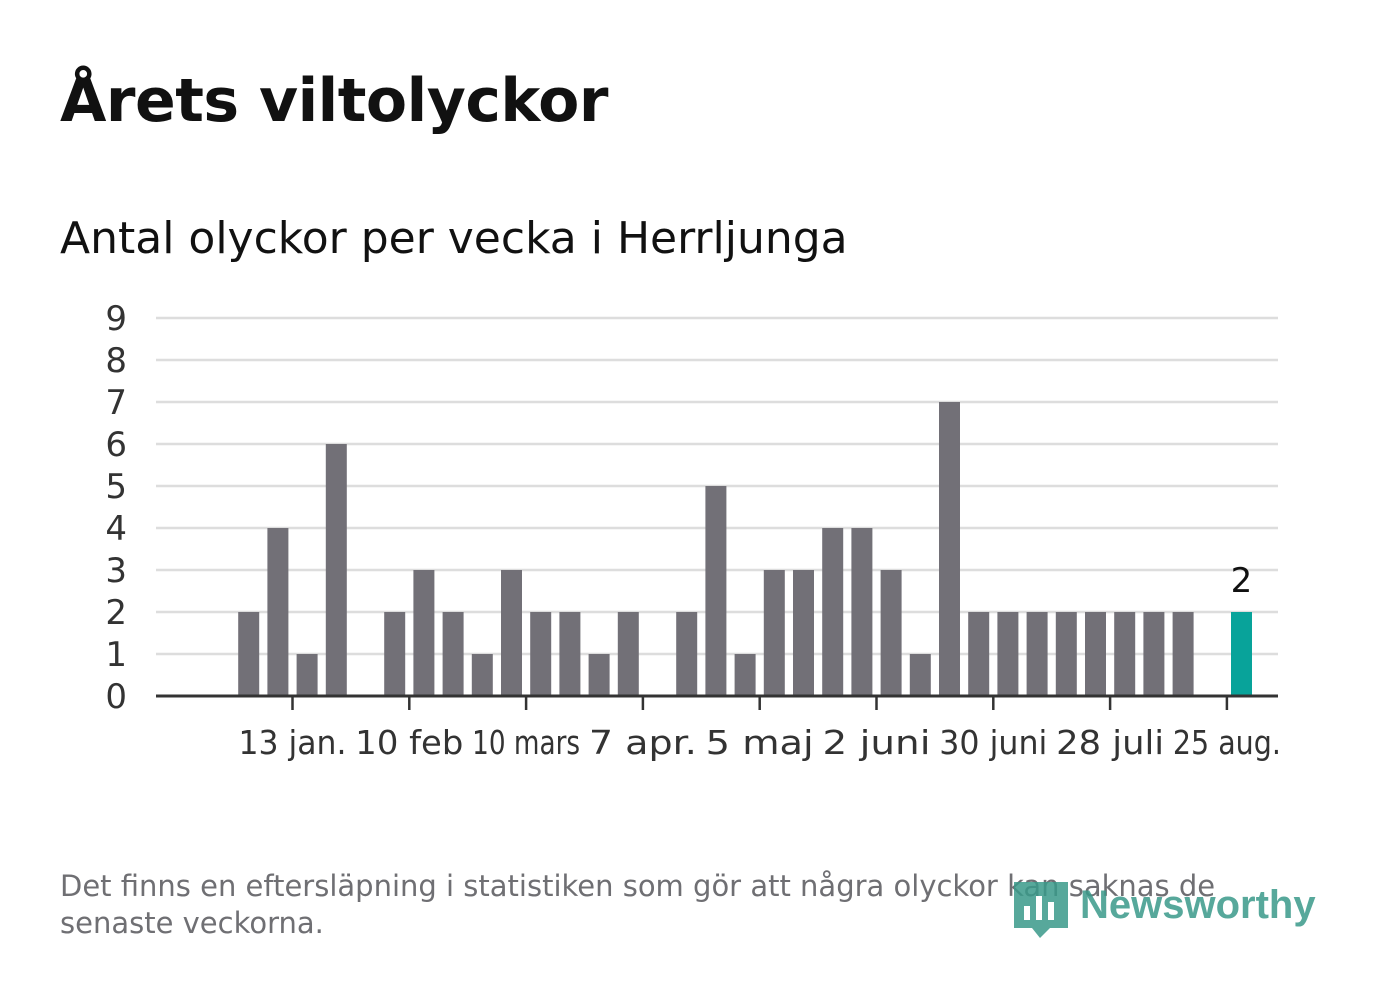 The width and height of the screenshot is (1382, 999). What do you see at coordinates (116, 403) in the screenshot?
I see `y-tick-label: 7` at bounding box center [116, 403].